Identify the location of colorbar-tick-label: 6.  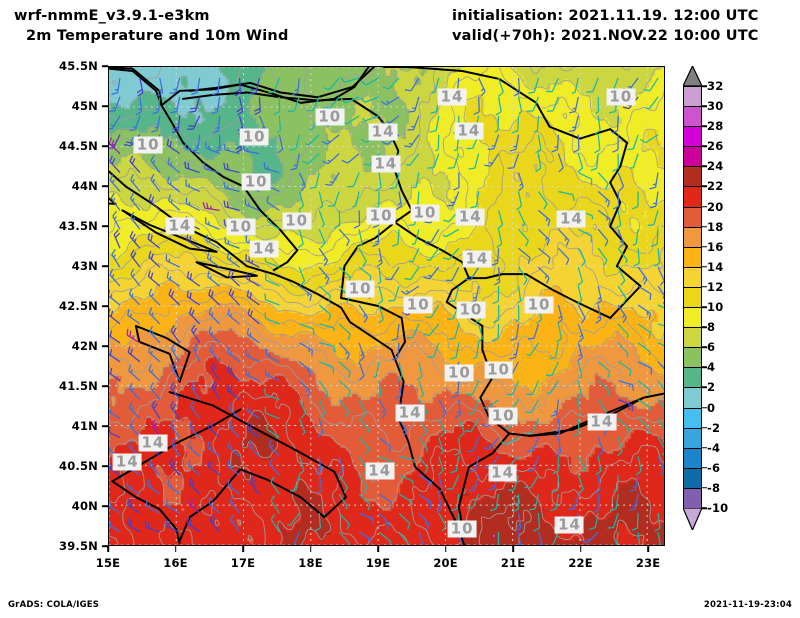
(711, 347).